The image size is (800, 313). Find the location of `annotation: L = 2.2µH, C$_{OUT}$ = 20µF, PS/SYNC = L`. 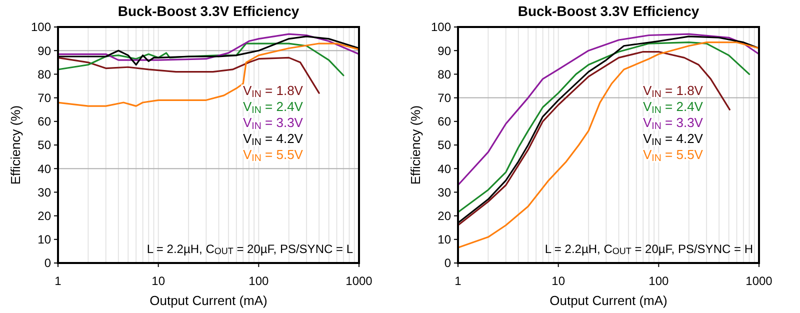

annotation: L = 2.2µH, C$_{OUT}$ = 20µF, PS/SYNC = L is located at coordinates (250, 249).